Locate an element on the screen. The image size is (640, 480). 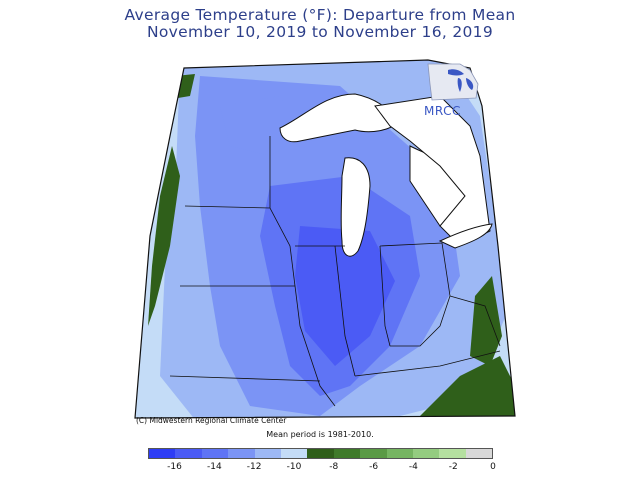
legend: -16 -14 -12 -10 -8 -6 -4 -2 0 is located at coordinates (320, 464).